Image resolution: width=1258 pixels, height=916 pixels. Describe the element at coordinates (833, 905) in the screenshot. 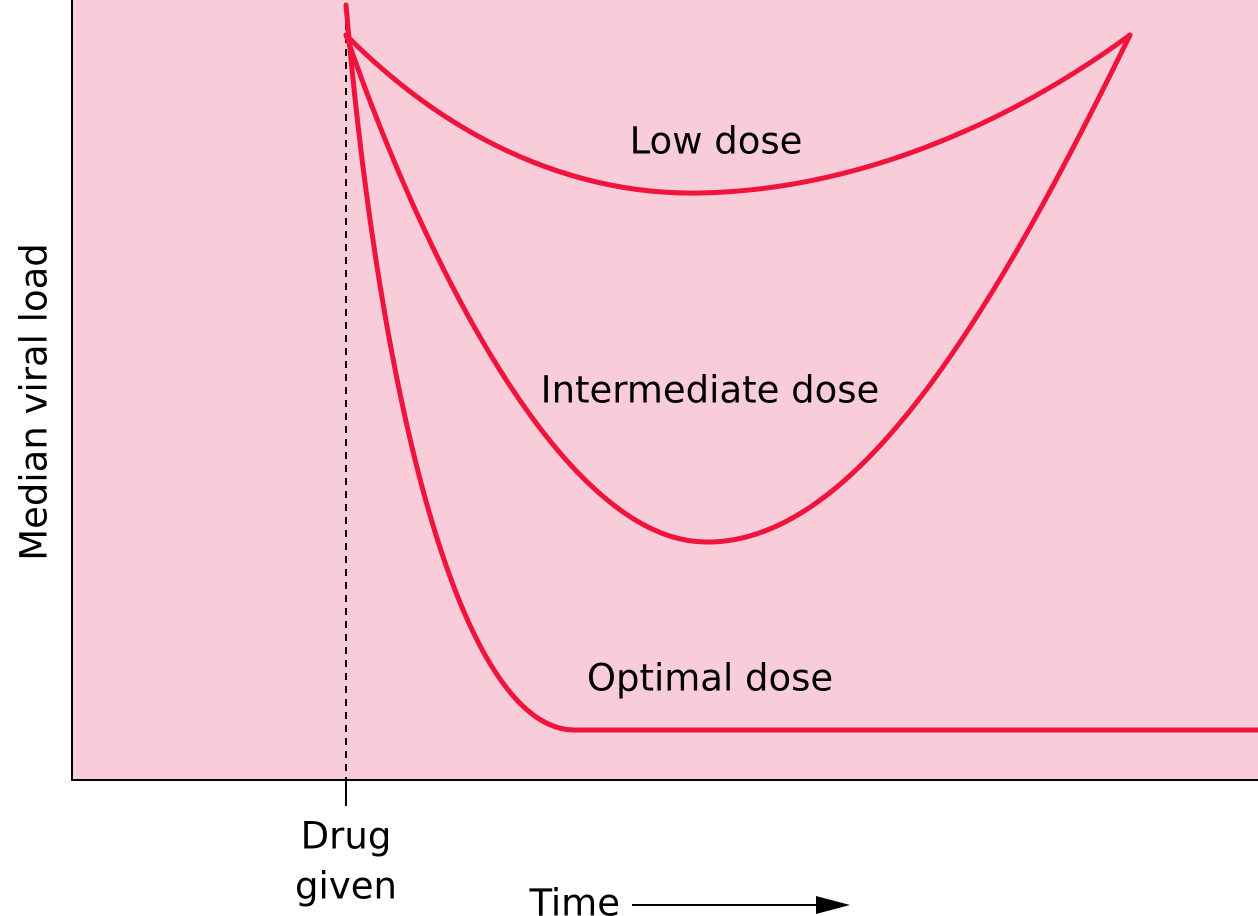

I see `time-arrow-head` at that location.